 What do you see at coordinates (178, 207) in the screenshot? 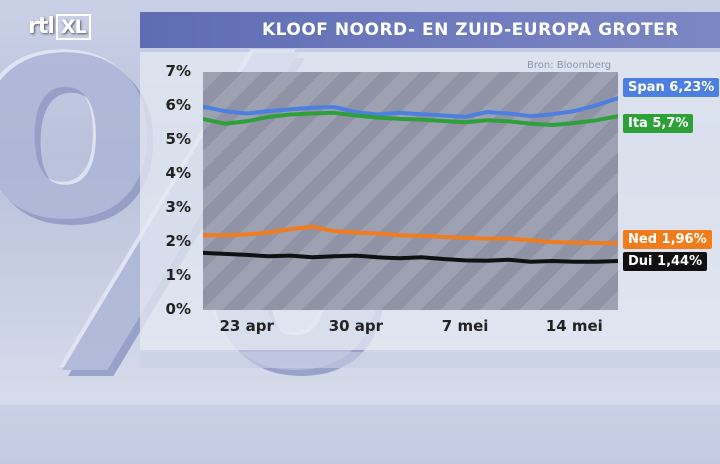
I see `y-tick-label: 3%` at bounding box center [178, 207].